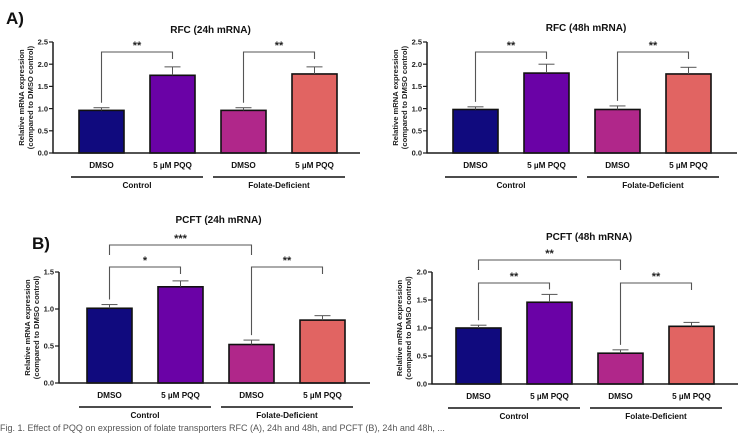  What do you see at coordinates (15, 18) in the screenshot?
I see `panel-label-a: A)` at bounding box center [15, 18].